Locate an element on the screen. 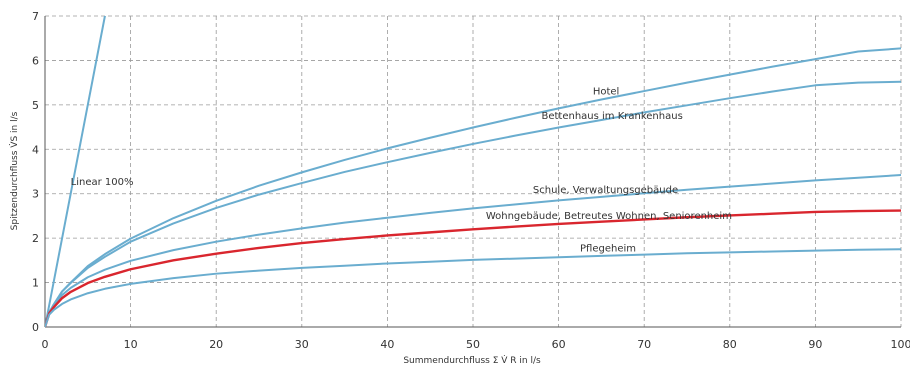 The image size is (910, 370). y-tick-label: 0 is located at coordinates (35, 327).